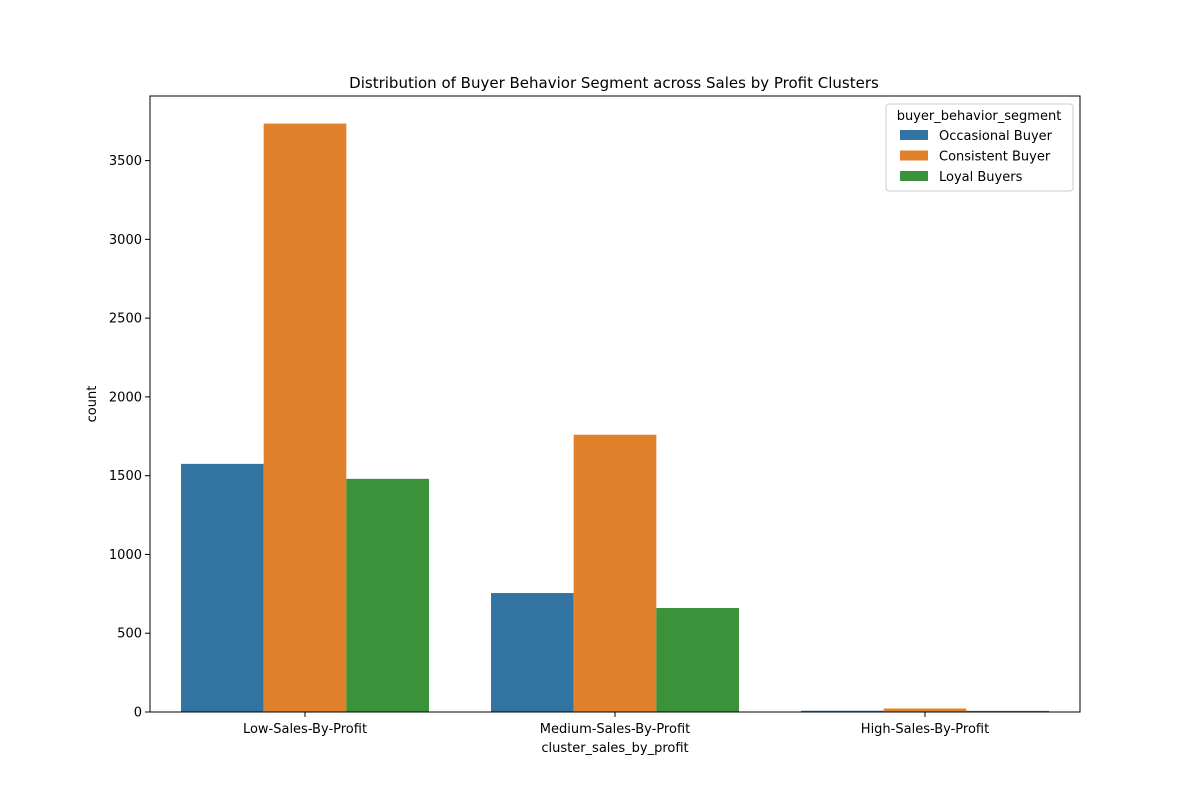 Image resolution: width=1200 pixels, height=800 pixels. I want to click on legend-box, so click(979, 147).